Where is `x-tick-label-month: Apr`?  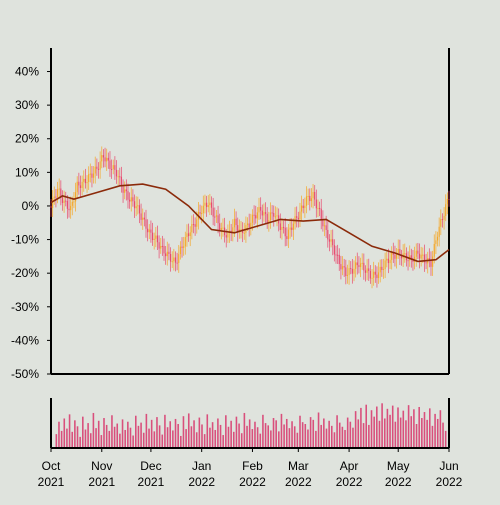 x-tick-label-month: Apr is located at coordinates (349, 466).